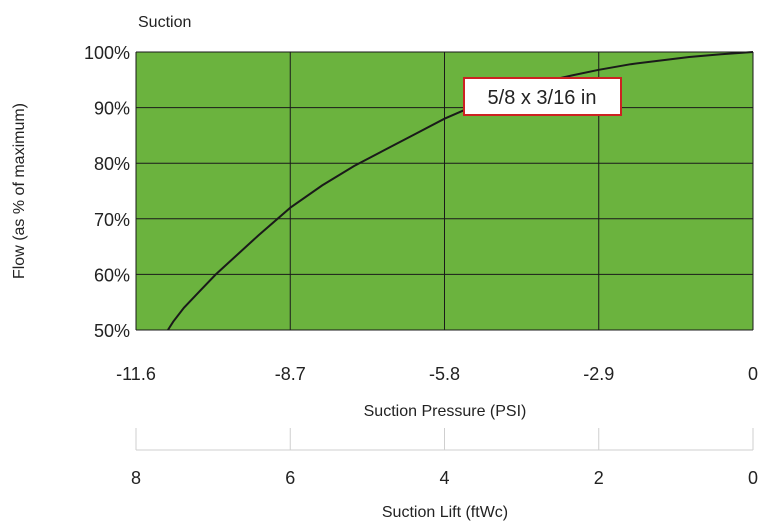 The width and height of the screenshot is (761, 524). I want to click on x-axis: -11.6 -8.7 -5.8 -2.9 0, so click(437, 374).